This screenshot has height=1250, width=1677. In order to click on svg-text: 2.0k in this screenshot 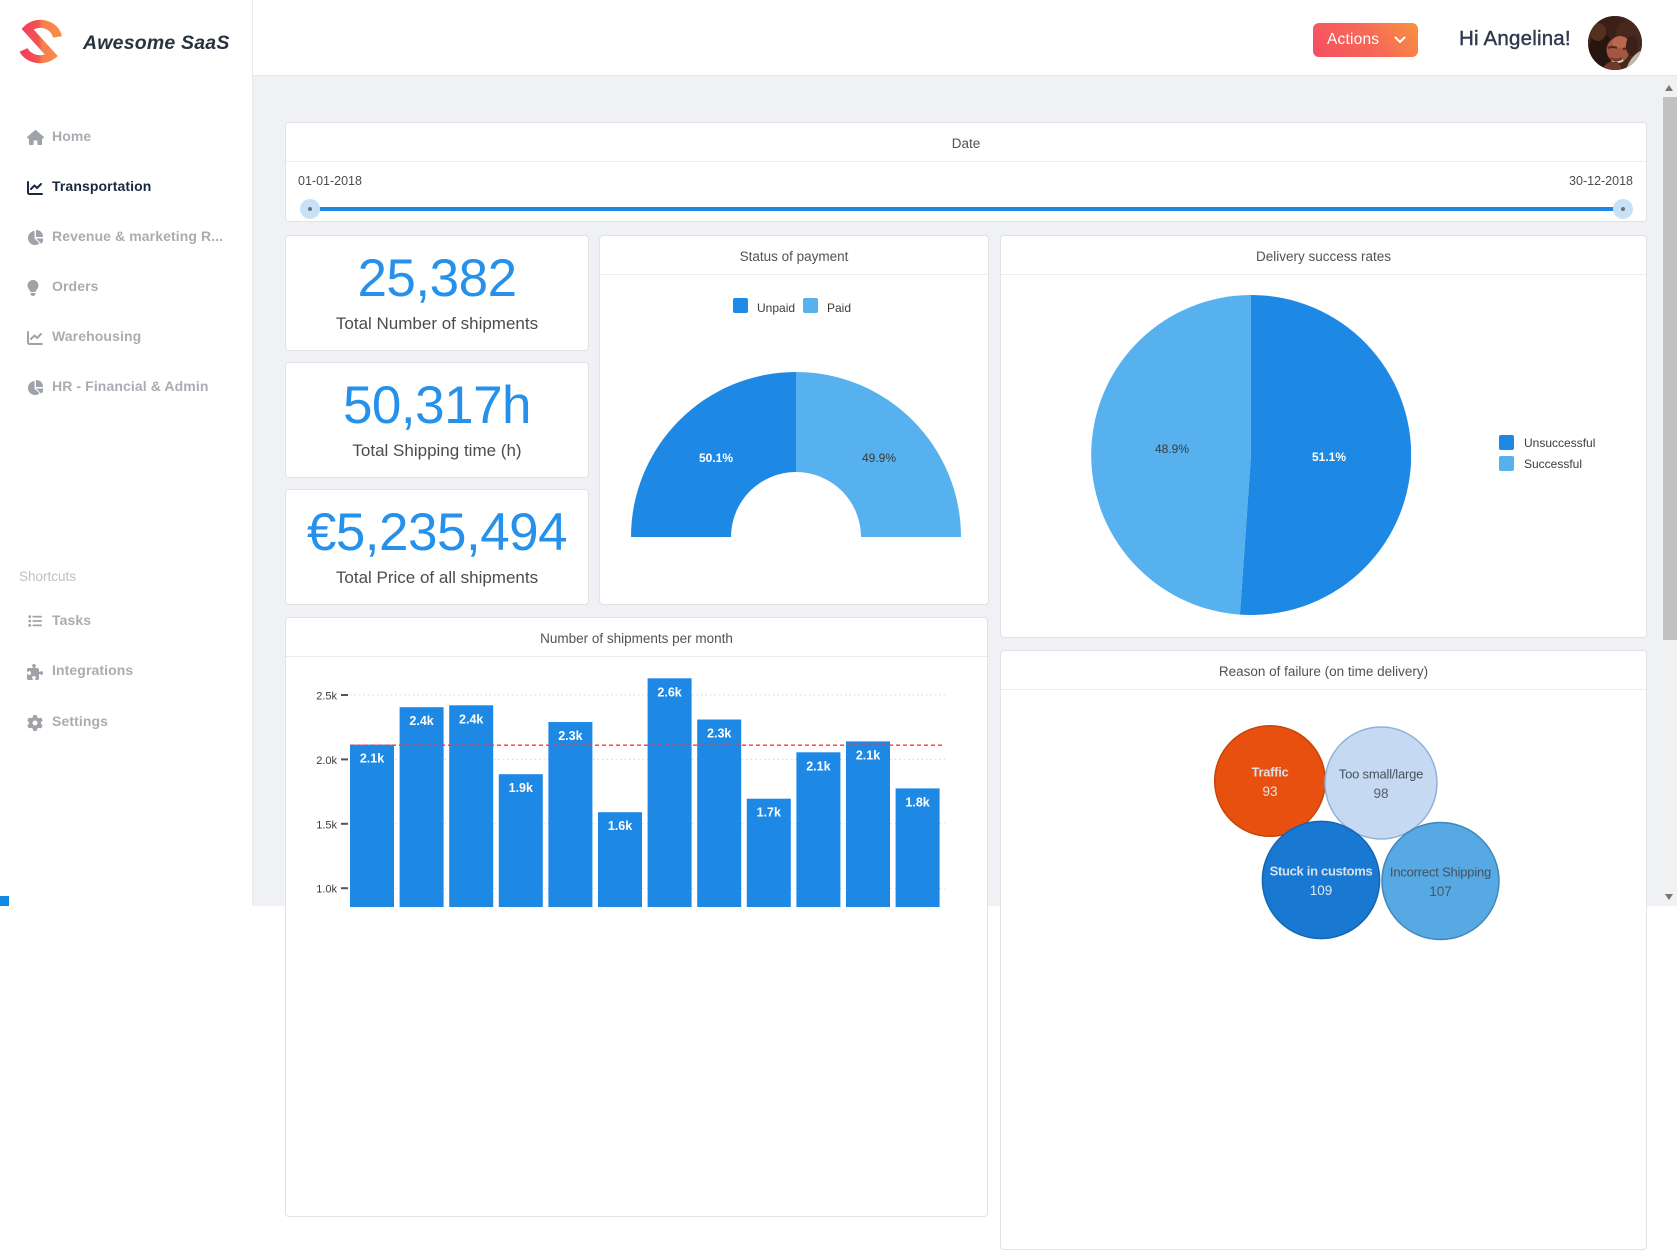, I will do `click(326, 761)`.